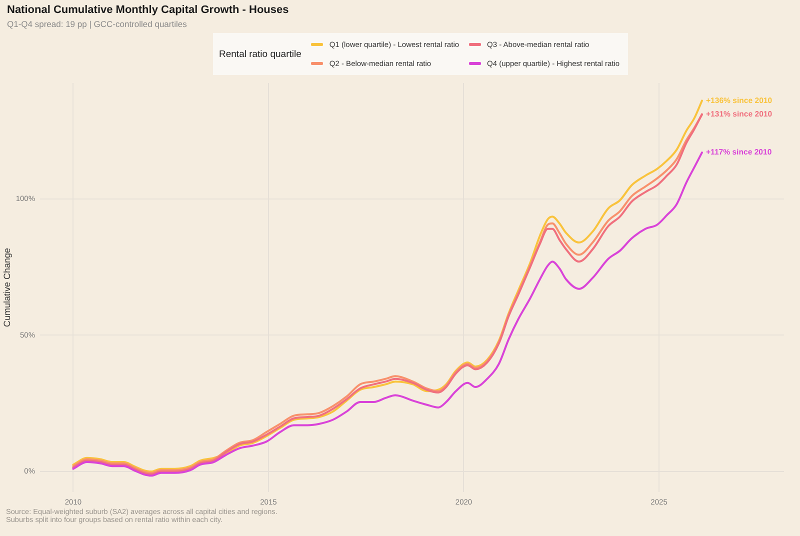 The width and height of the screenshot is (800, 536). What do you see at coordinates (260, 54) in the screenshot?
I see `legend-title: Rental ratio quartile` at bounding box center [260, 54].